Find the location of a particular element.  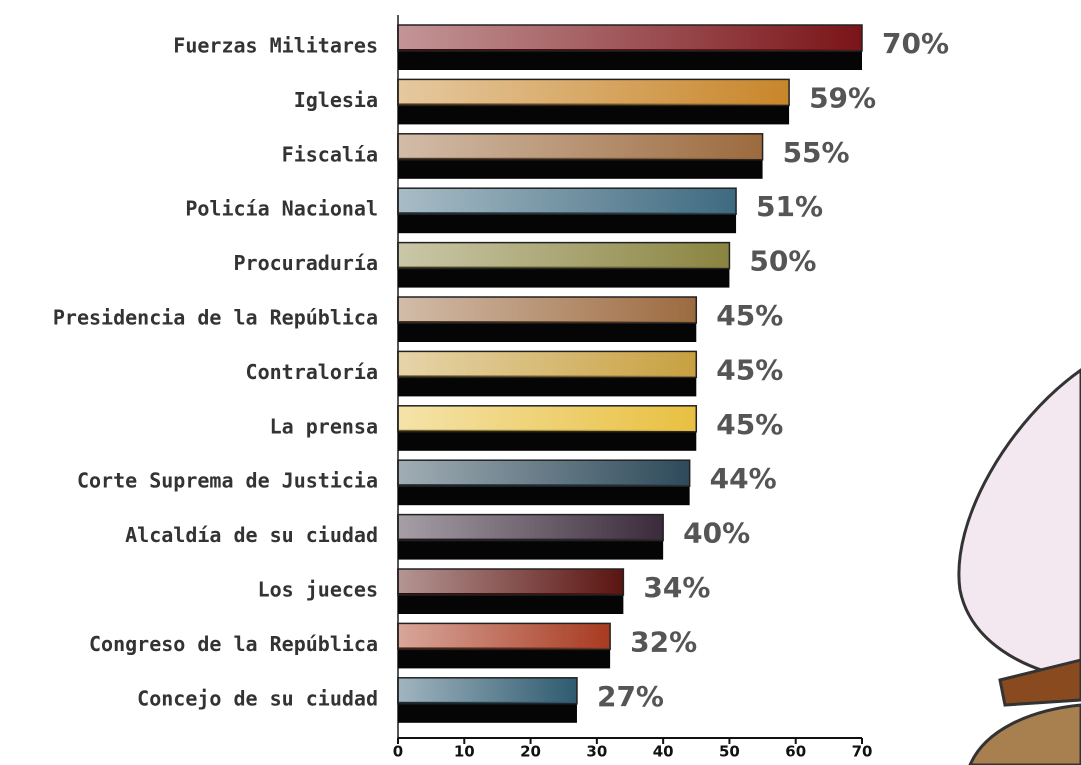

value-label: 55% is located at coordinates (816, 152).